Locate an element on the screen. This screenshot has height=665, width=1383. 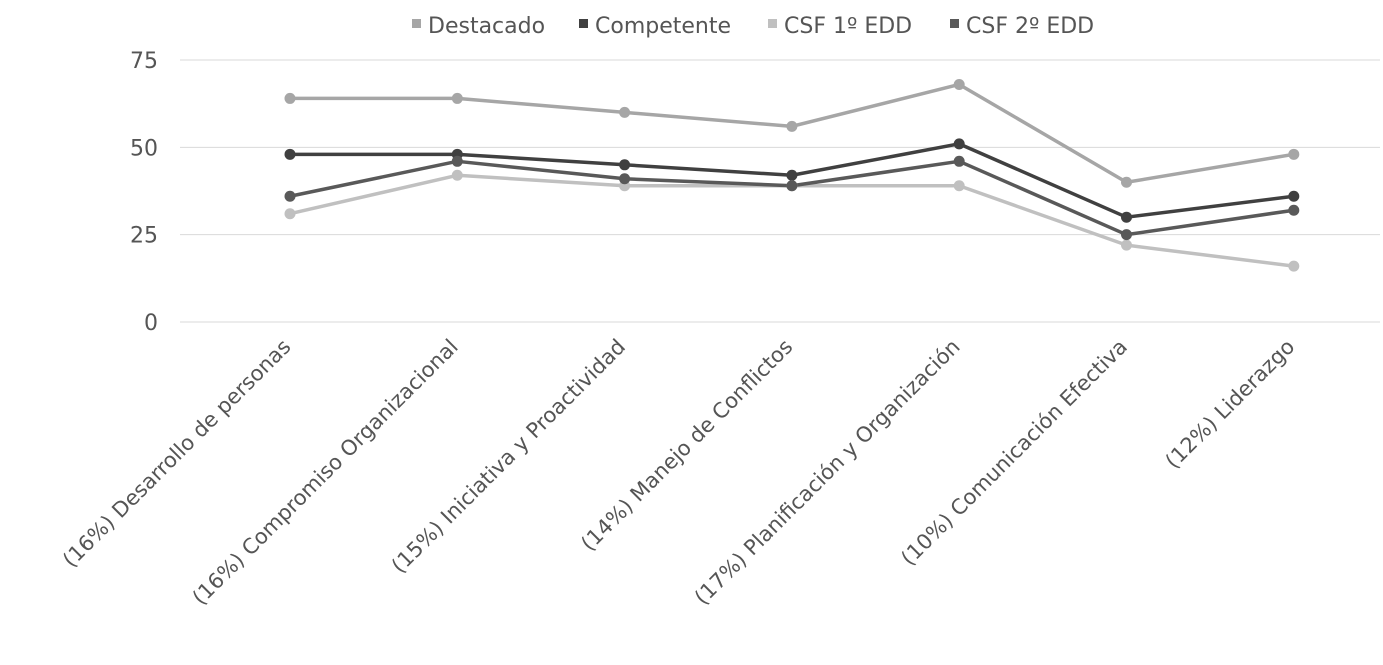
y-tick-label: 50 is located at coordinates (144, 148).